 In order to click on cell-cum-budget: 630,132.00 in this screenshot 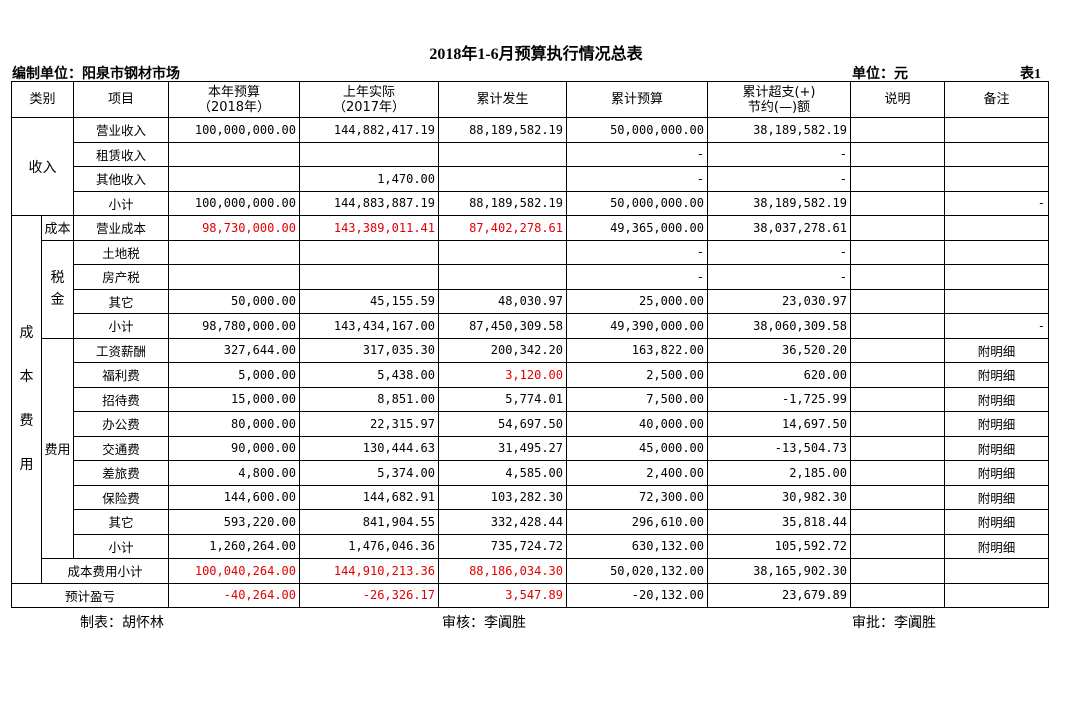, I will do `click(637, 546)`.